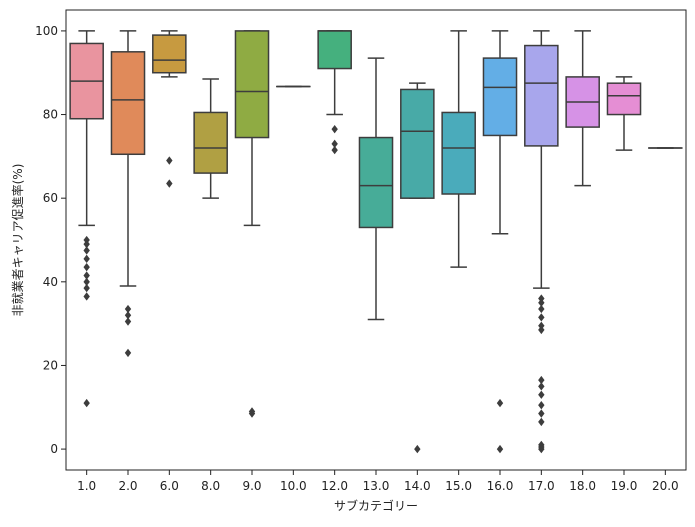  I want to click on y-tick-label: 40, so click(50, 282).